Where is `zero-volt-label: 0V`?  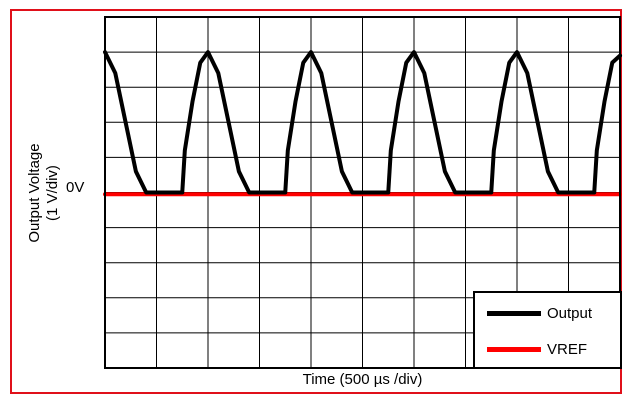
zero-volt-label: 0V is located at coordinates (75, 187).